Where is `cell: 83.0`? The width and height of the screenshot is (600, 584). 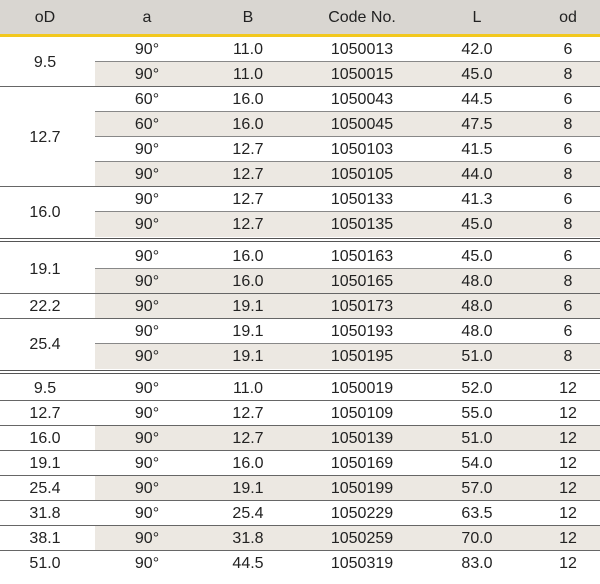 cell: 83.0 is located at coordinates (477, 563).